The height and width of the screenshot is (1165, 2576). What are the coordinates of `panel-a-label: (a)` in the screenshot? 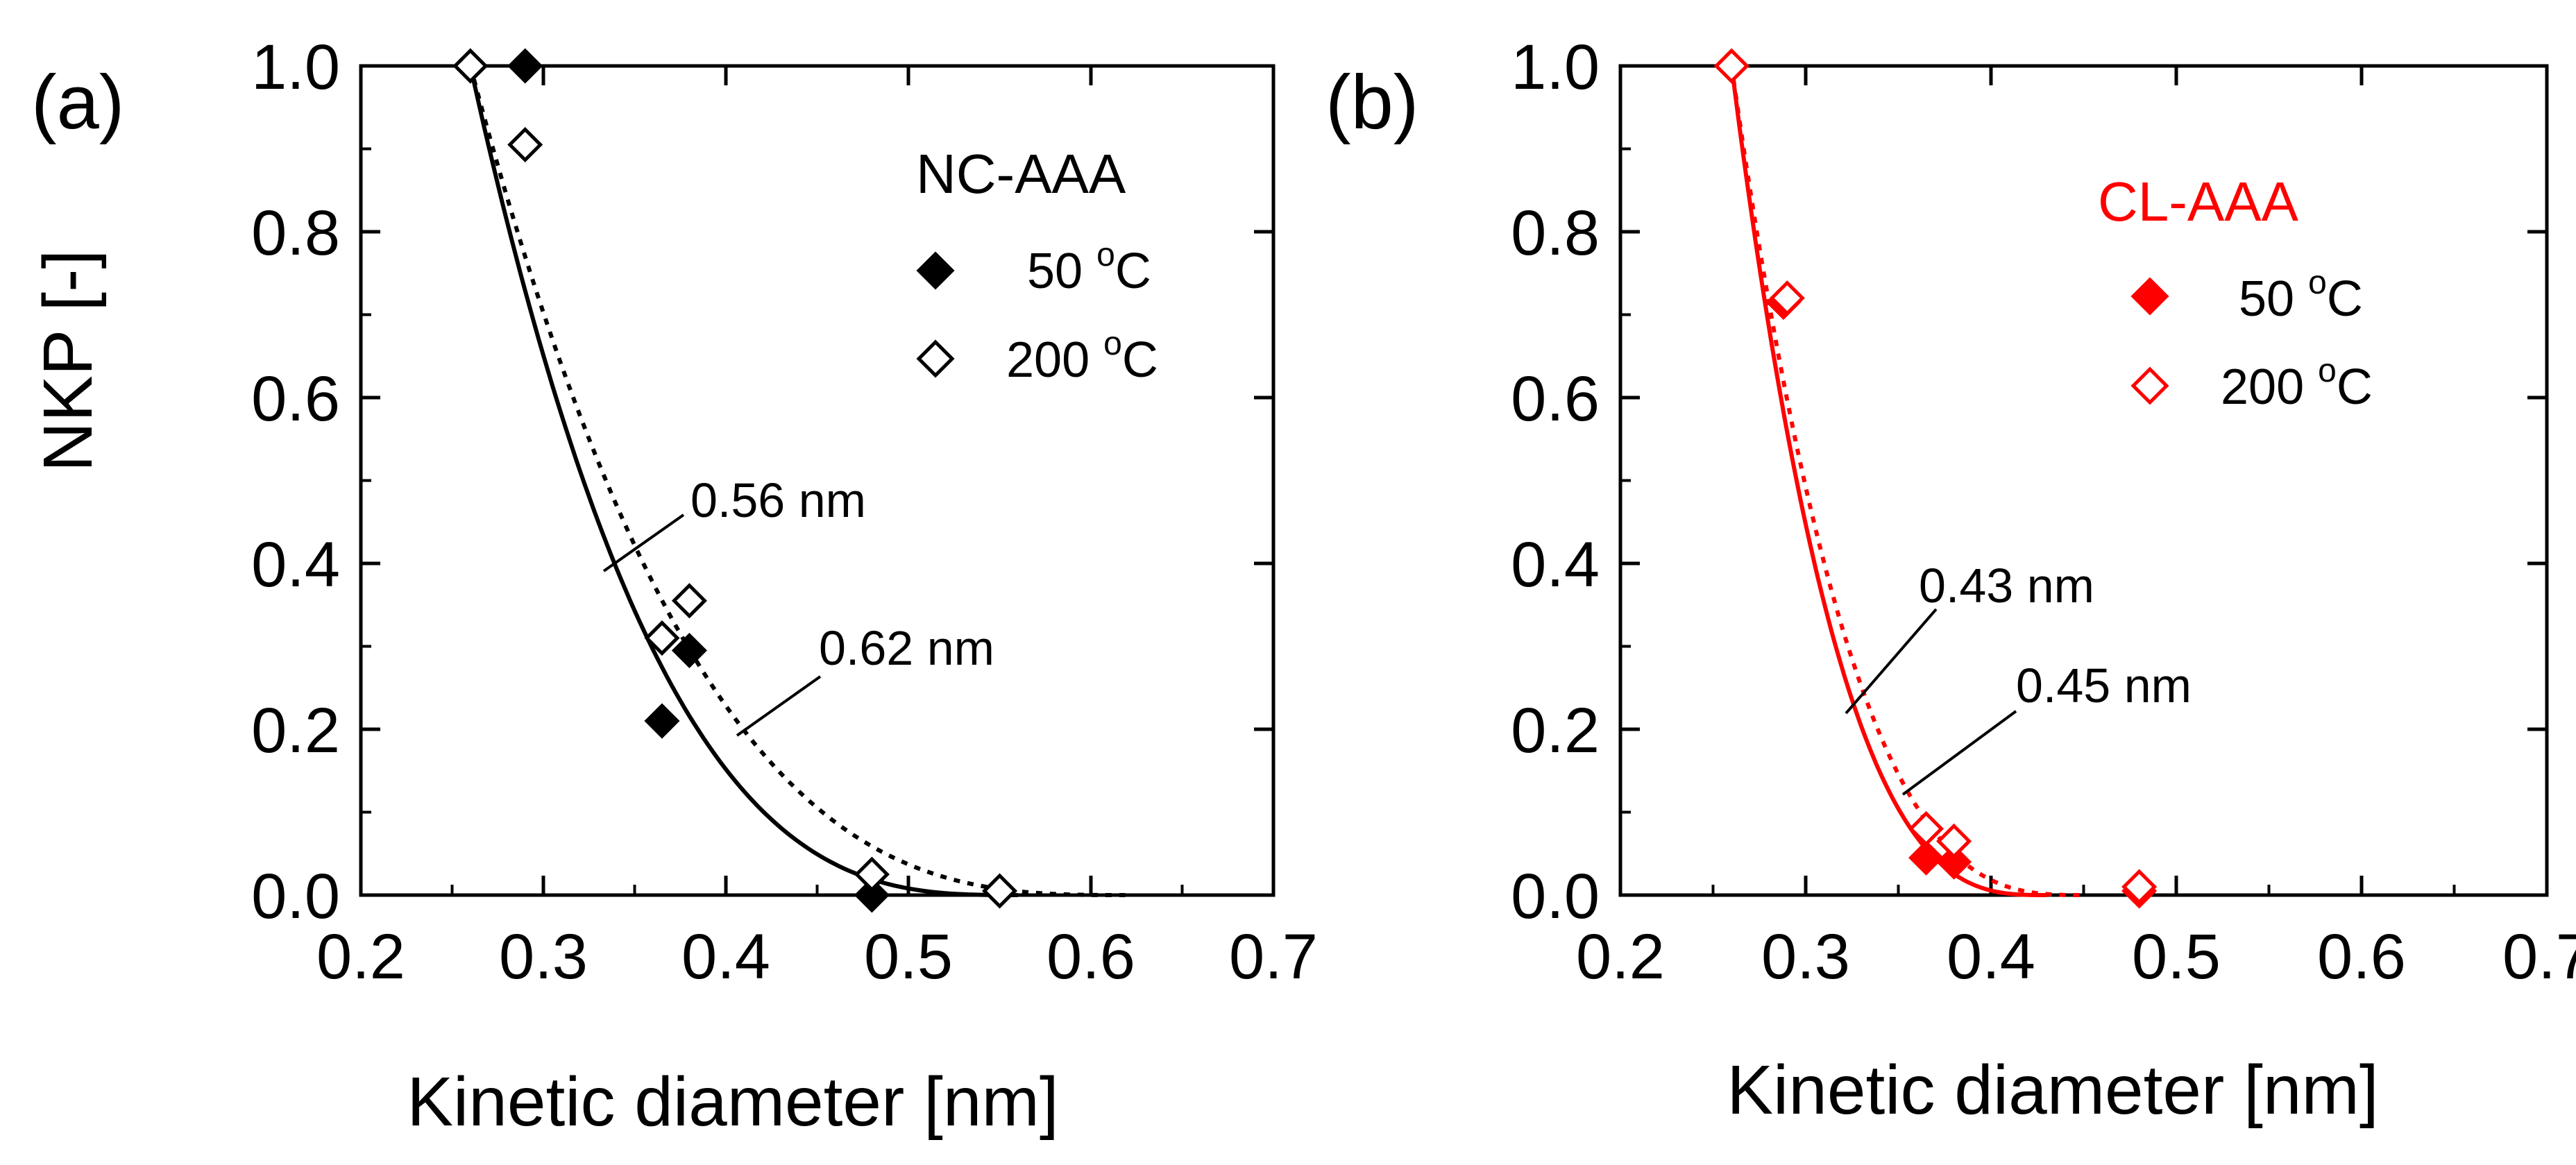 It's located at (77, 102).